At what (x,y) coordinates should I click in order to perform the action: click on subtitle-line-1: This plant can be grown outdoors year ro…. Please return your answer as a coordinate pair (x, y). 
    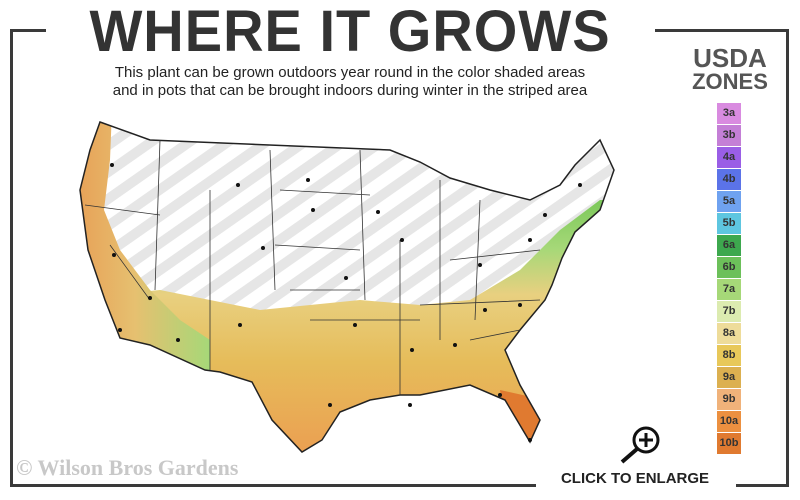
    Looking at the image, I should click on (350, 72).